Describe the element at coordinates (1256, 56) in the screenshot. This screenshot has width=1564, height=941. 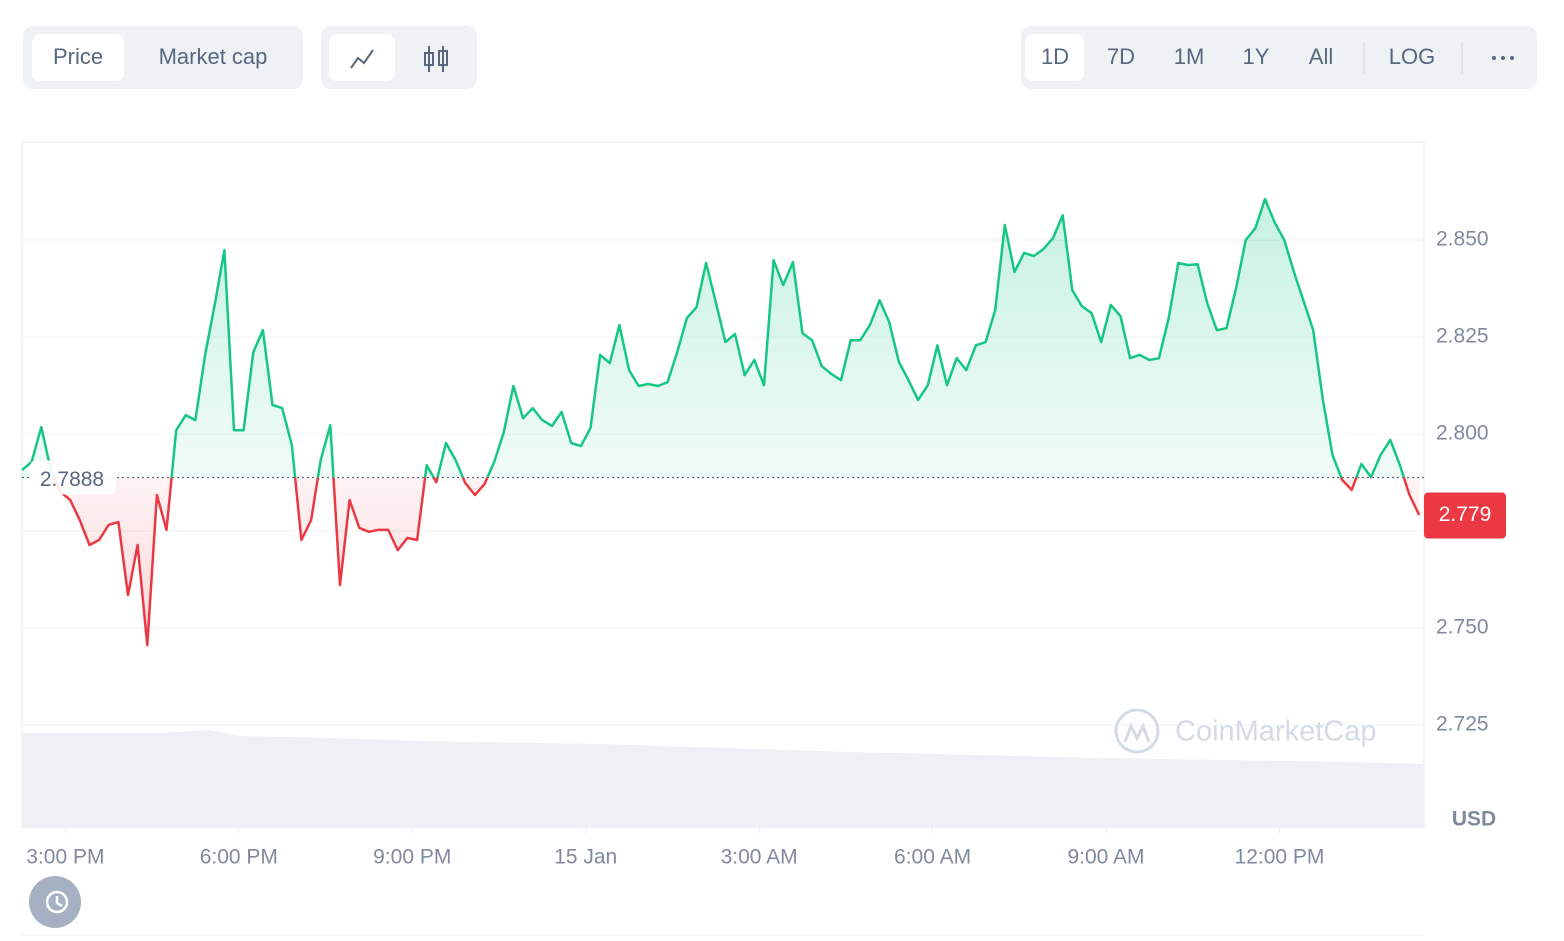
I see `range-1y: 1Y` at that location.